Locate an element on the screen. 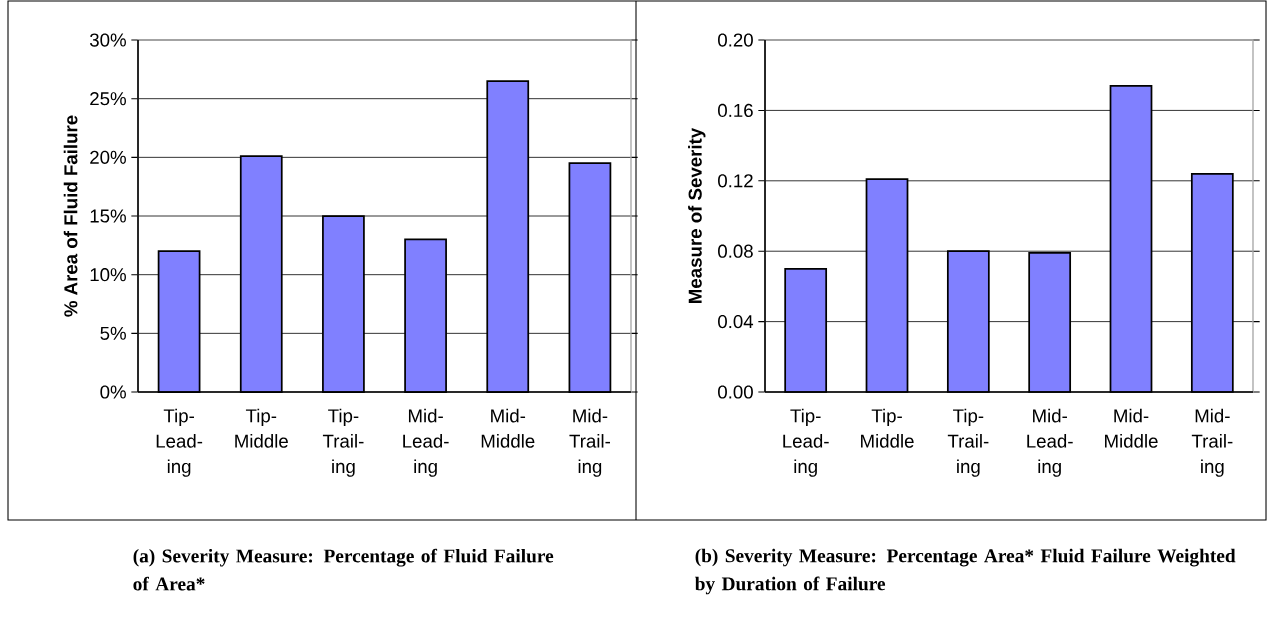  y-tick-label: 0.08 is located at coordinates (735, 251).